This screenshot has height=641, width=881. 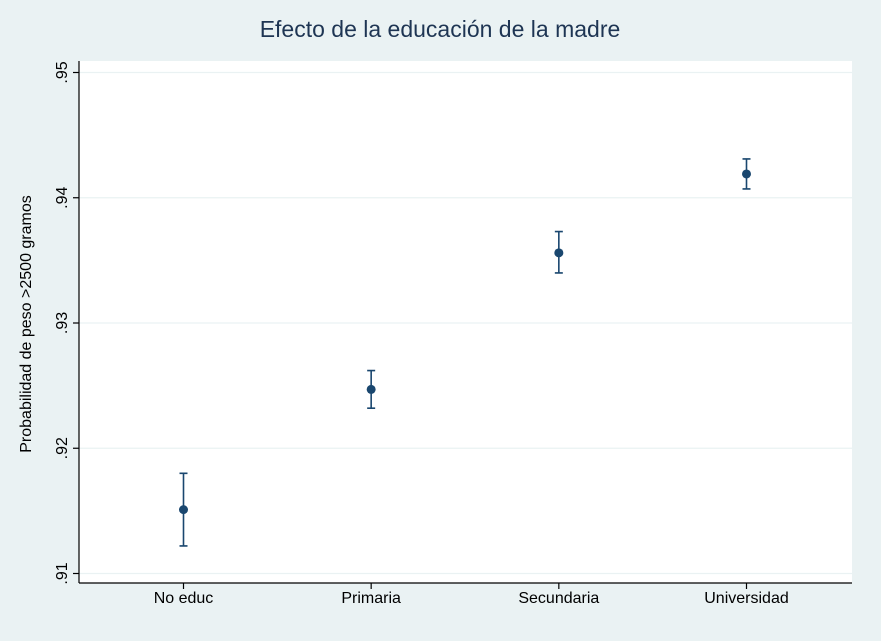 What do you see at coordinates (184, 598) in the screenshot?
I see `x-tick-label: No educ` at bounding box center [184, 598].